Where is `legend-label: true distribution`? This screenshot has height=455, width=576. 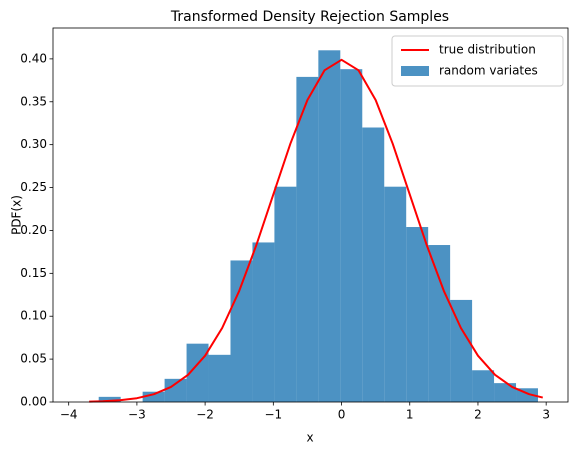
legend-label: true distribution is located at coordinates (487, 50).